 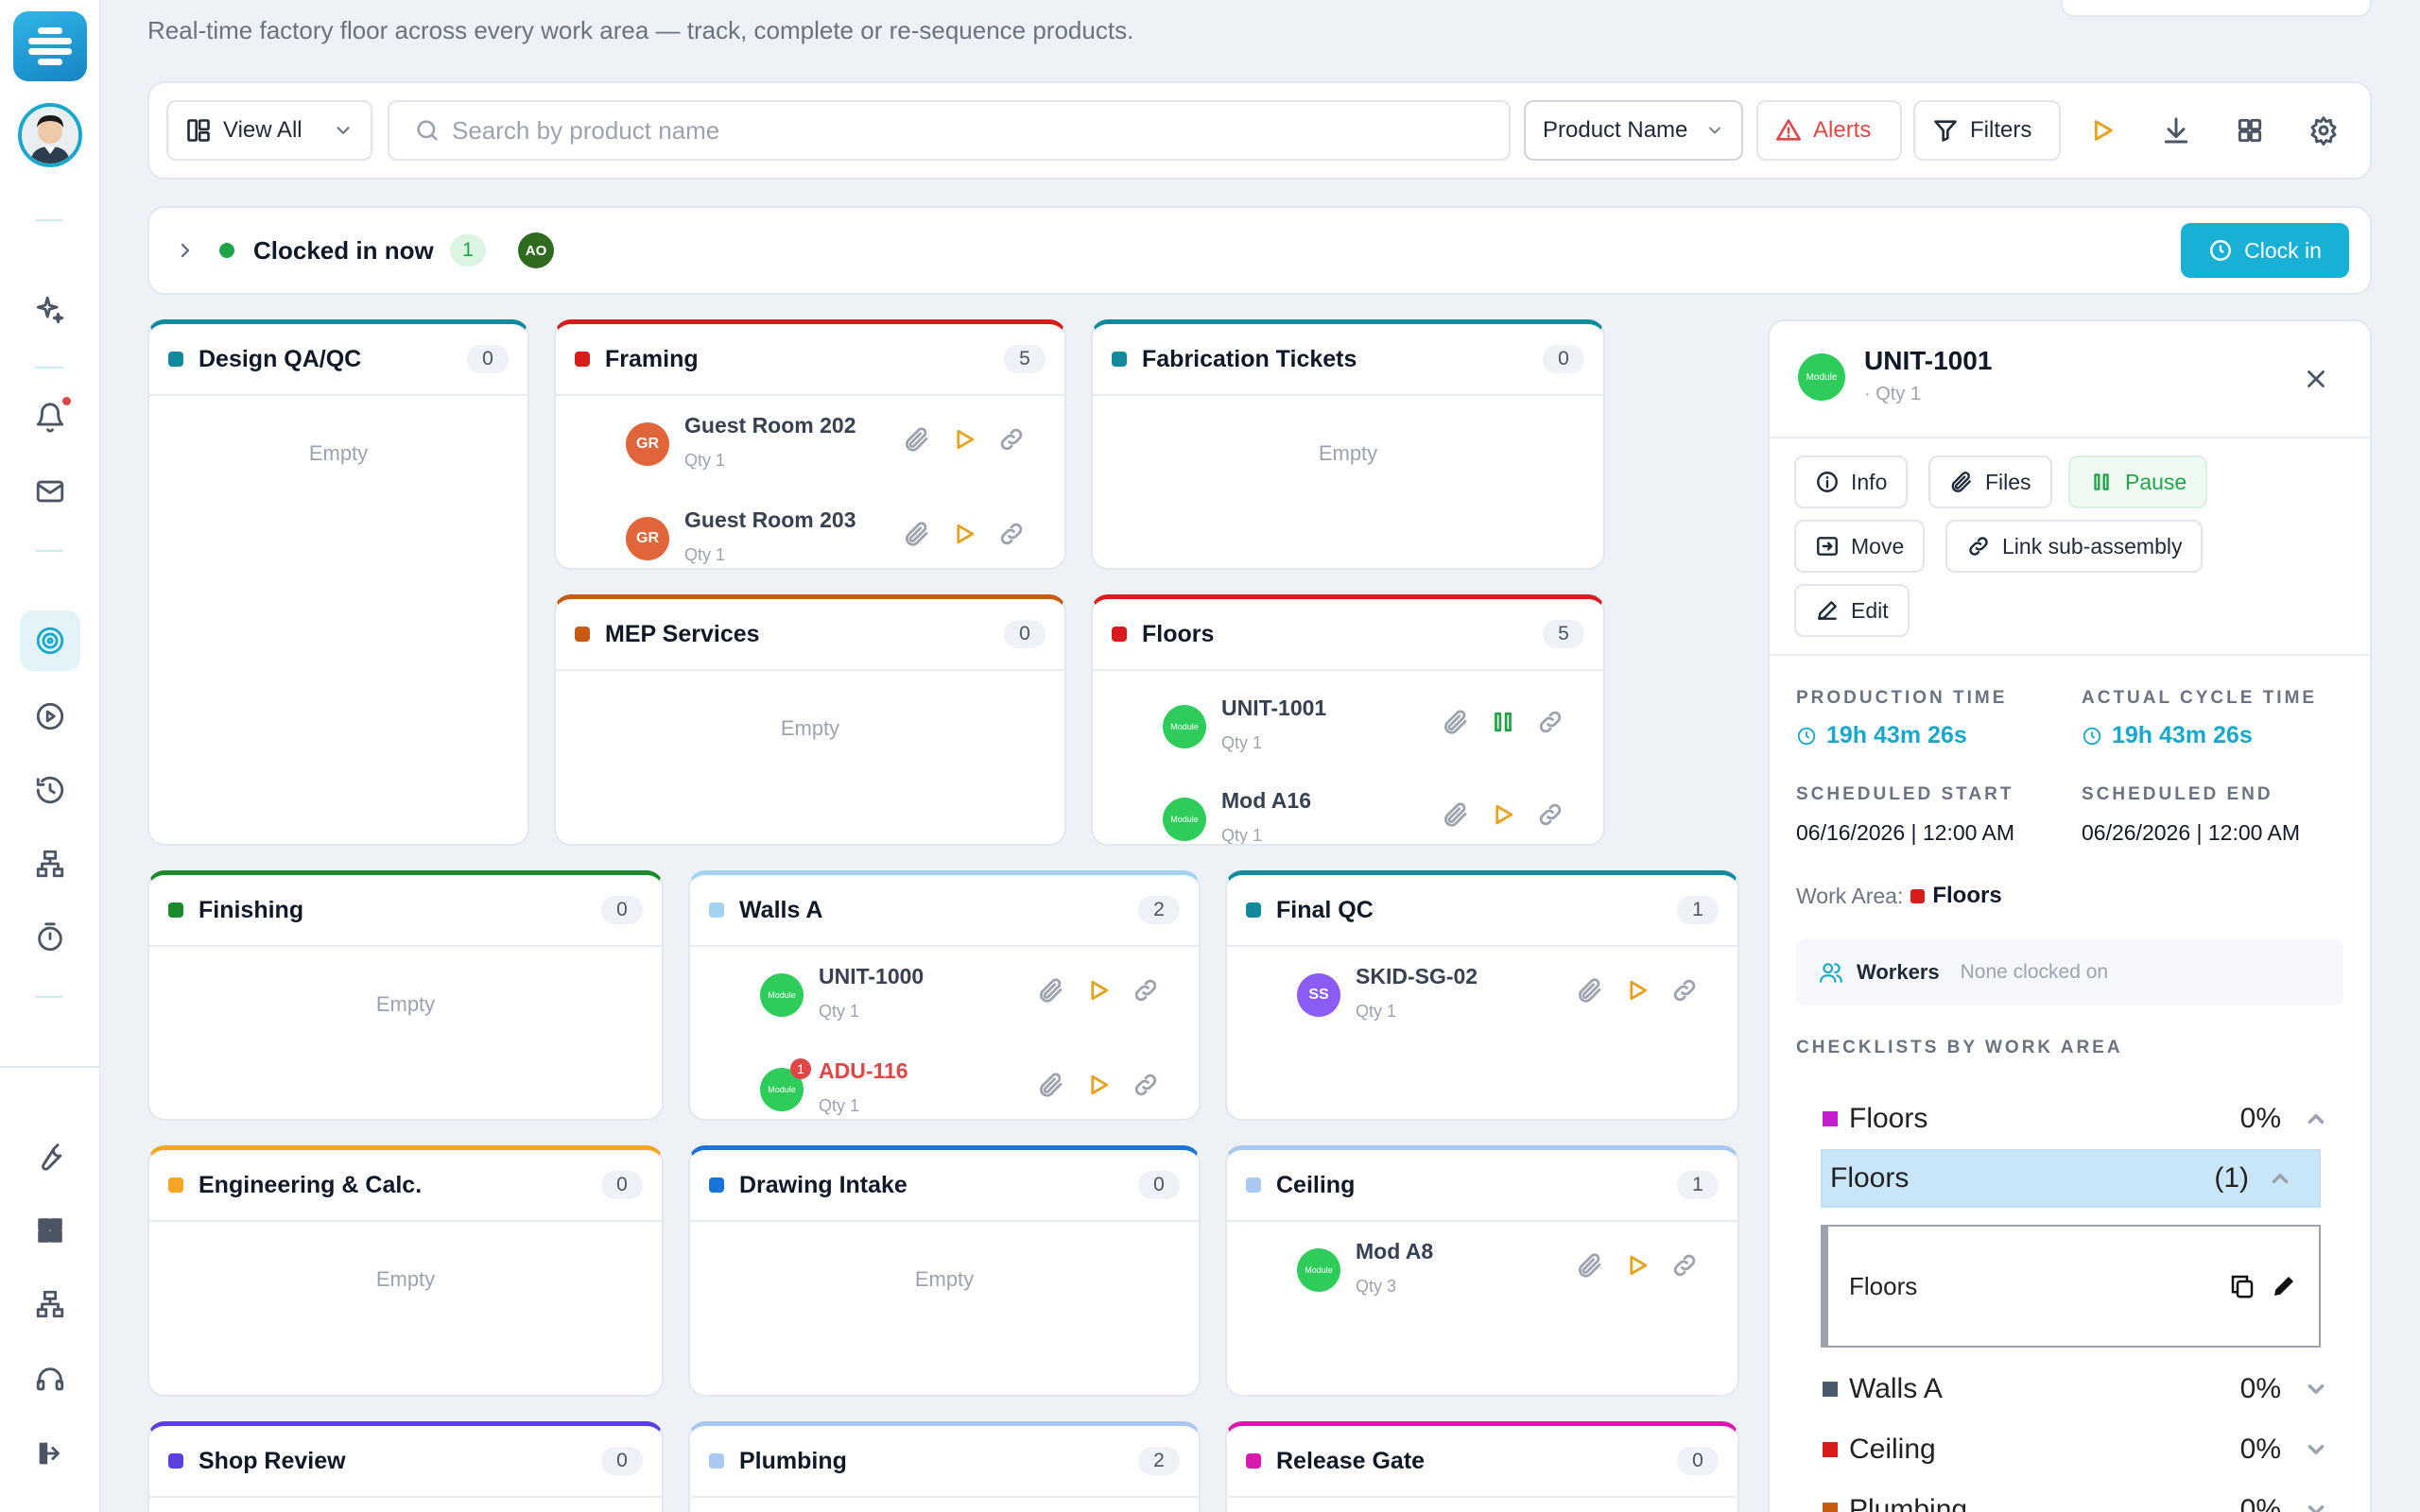 What do you see at coordinates (810, 438) in the screenshot?
I see `product-card: GR Guest Room 202 Qty 1` at bounding box center [810, 438].